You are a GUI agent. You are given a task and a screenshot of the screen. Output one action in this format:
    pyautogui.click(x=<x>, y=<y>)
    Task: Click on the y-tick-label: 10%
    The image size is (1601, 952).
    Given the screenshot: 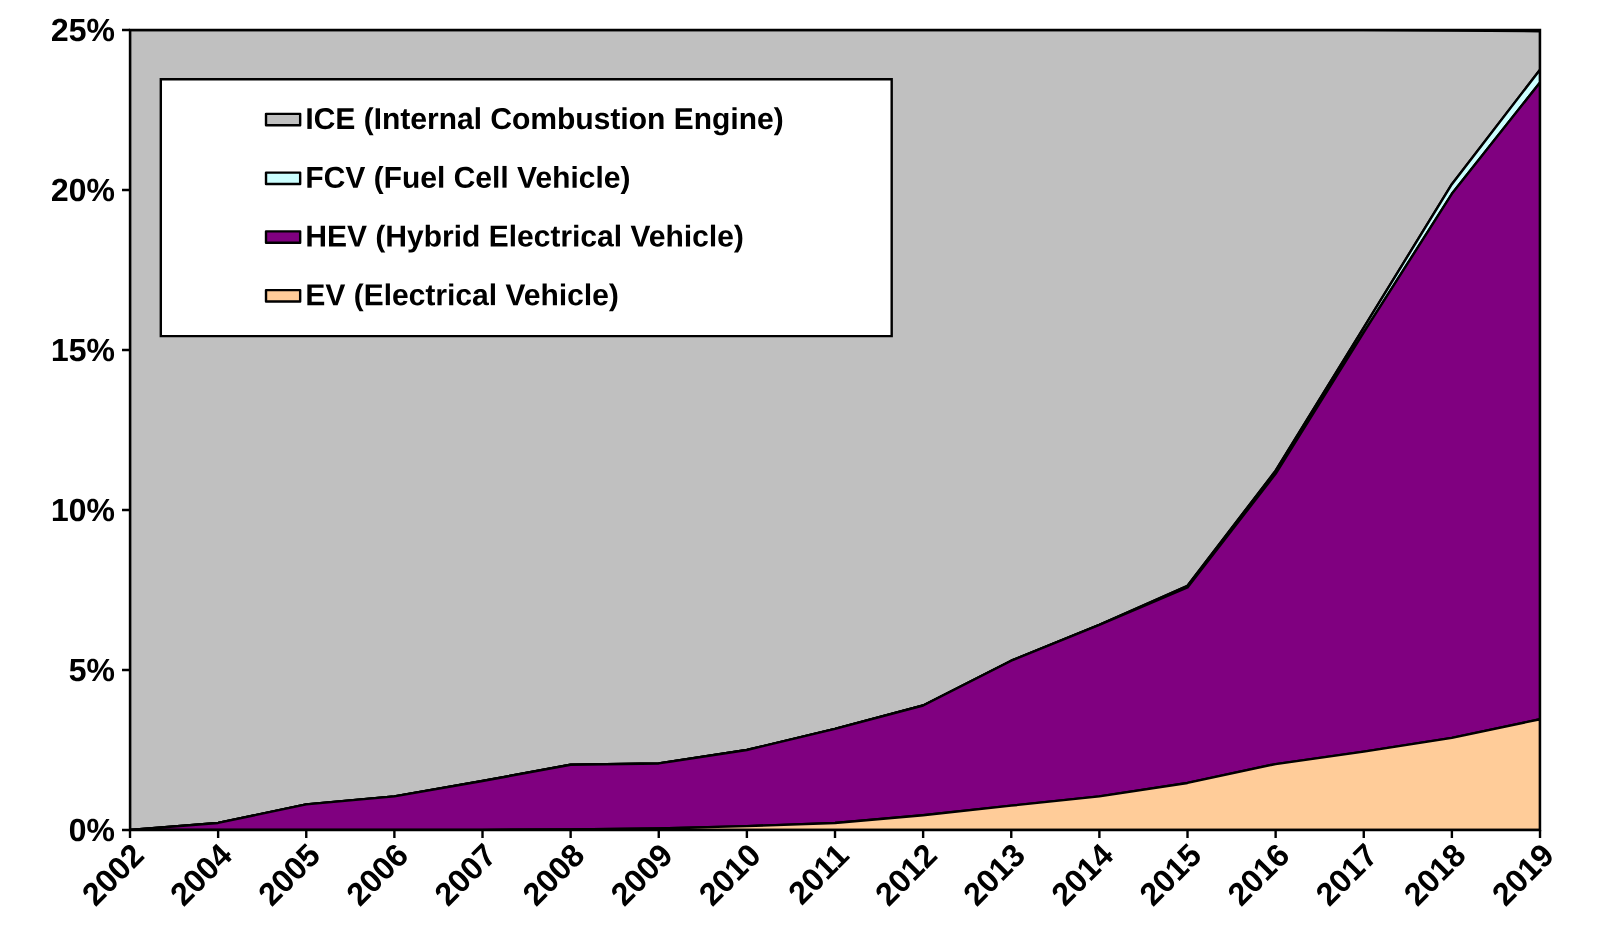 What is the action you would take?
    pyautogui.click(x=83, y=510)
    